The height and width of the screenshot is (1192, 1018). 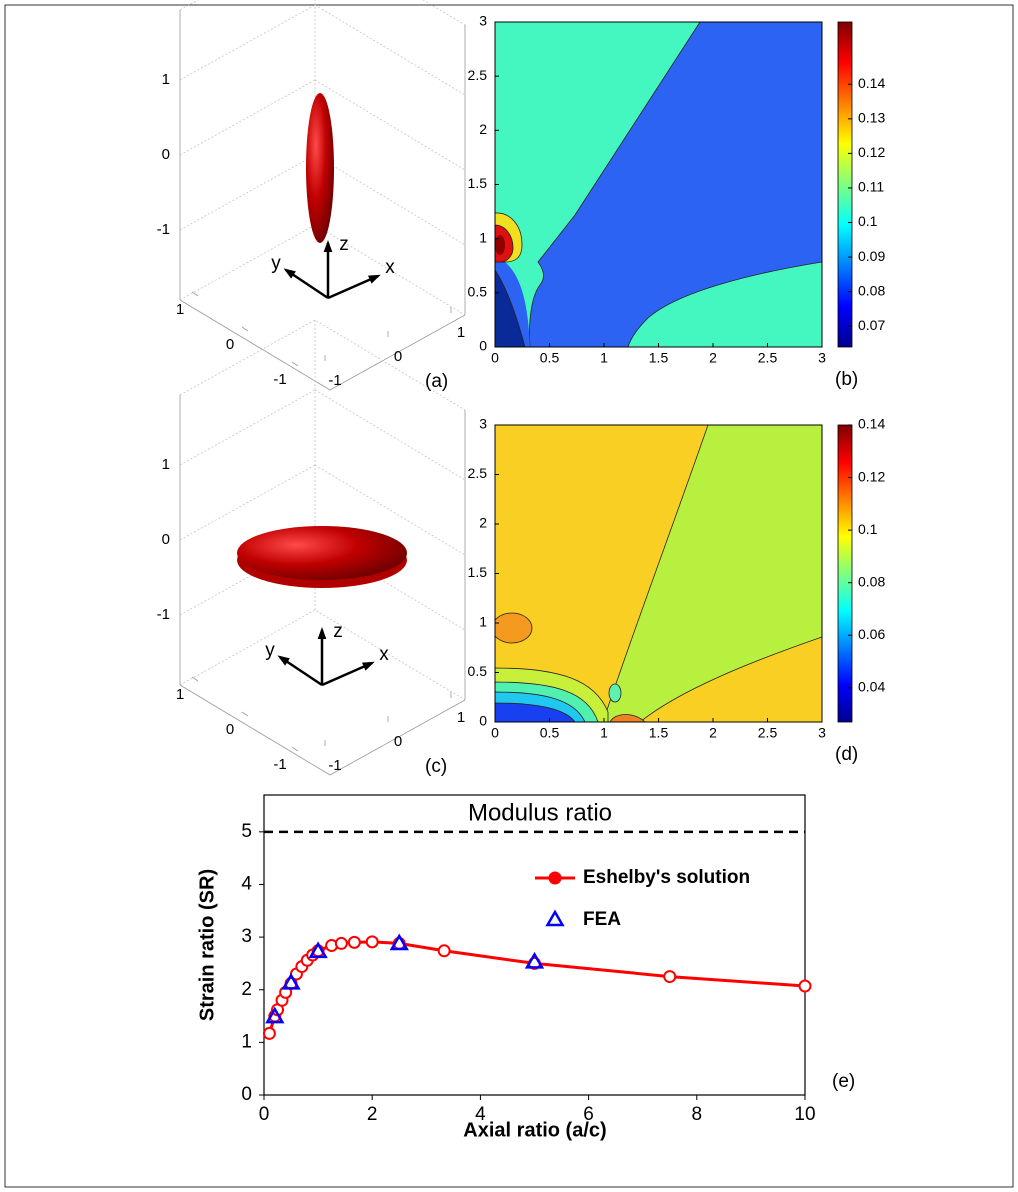 I want to click on y-tick-label: 5, so click(x=246, y=831).